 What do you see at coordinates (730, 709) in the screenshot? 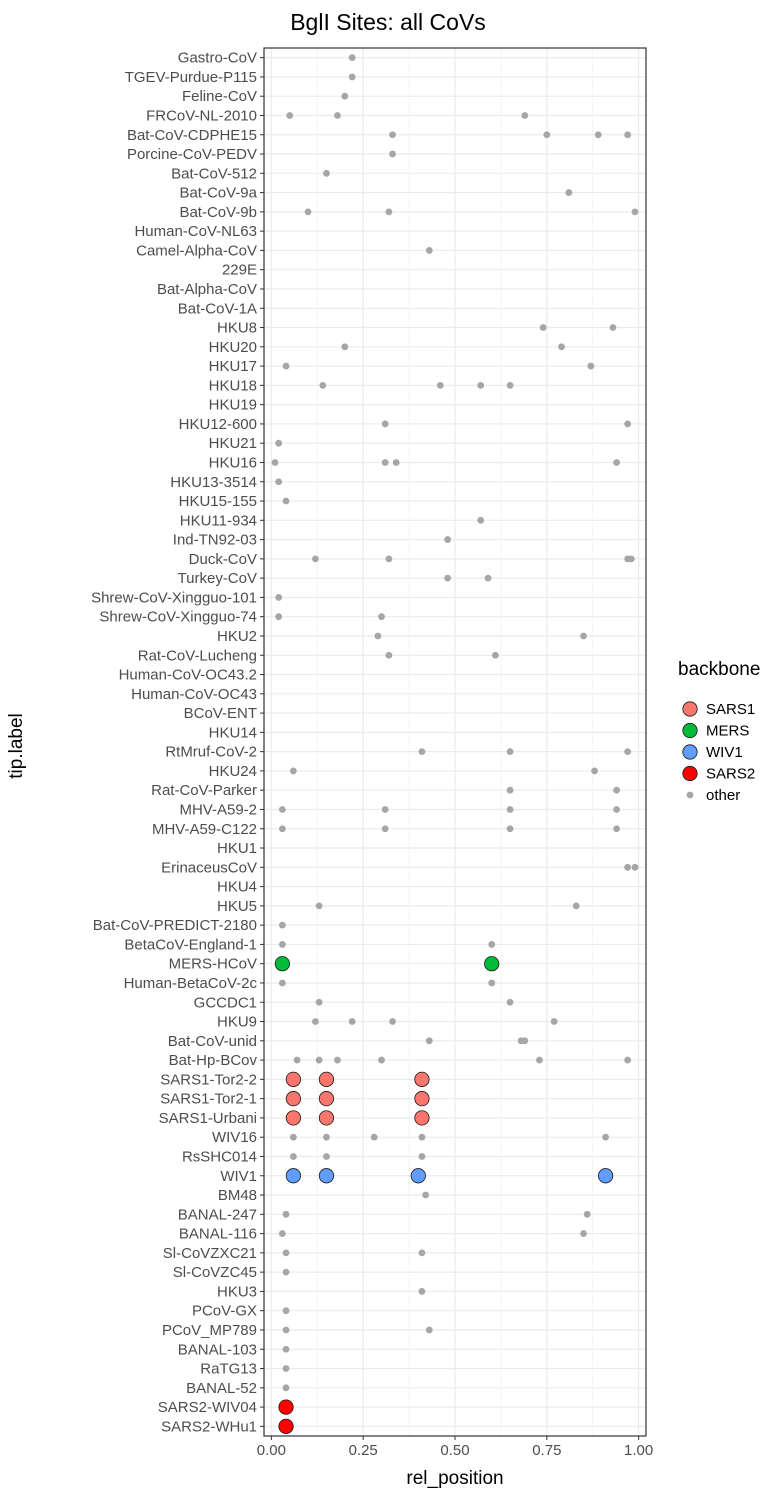
I see `legend-label-sars1: SARS1` at bounding box center [730, 709].